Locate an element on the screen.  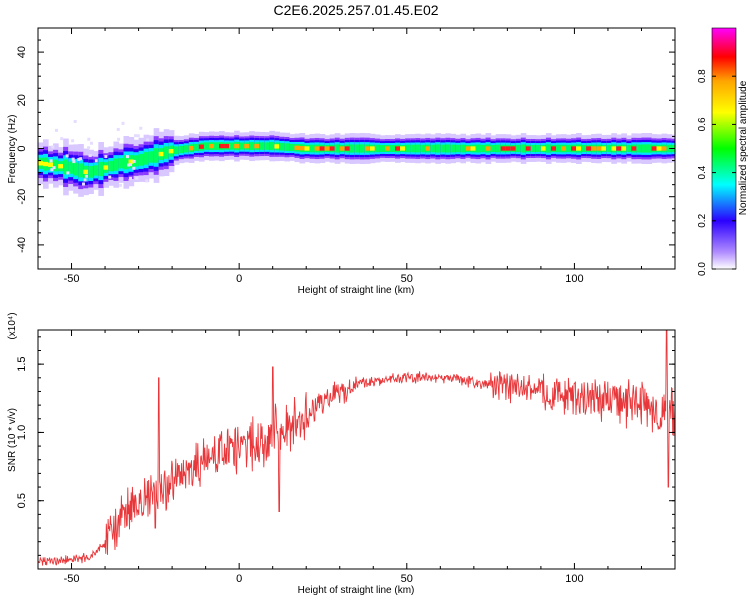
colorbar-tick-label: 0.8 is located at coordinates (702, 76).